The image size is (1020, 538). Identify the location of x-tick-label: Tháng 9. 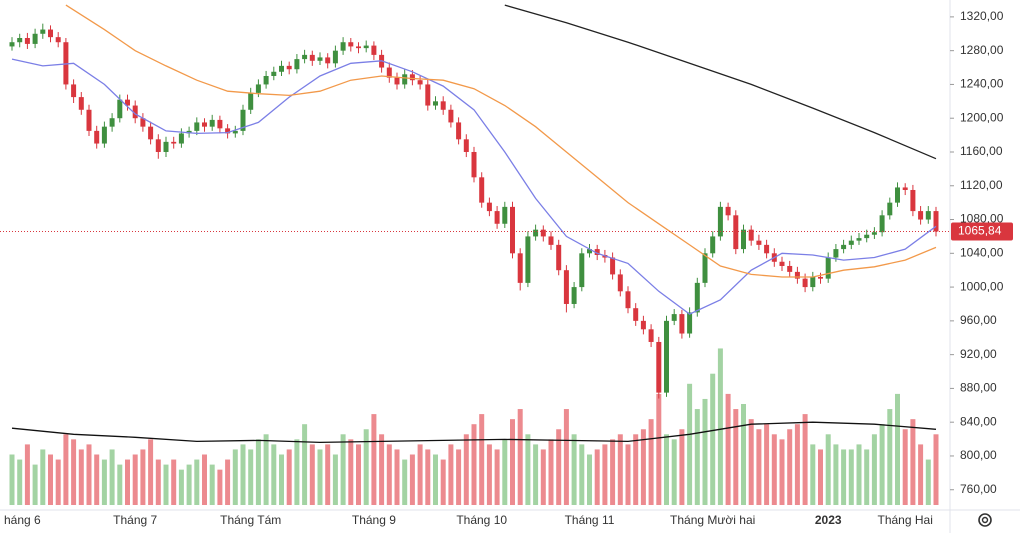
(374, 520).